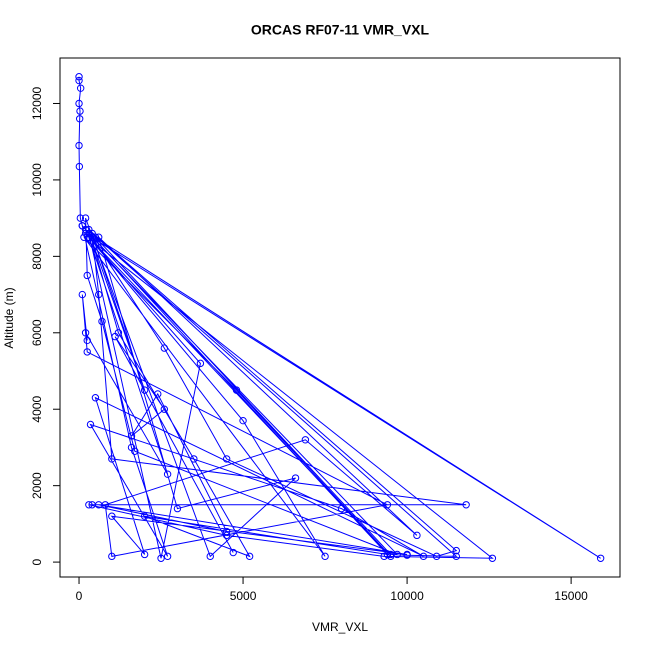  What do you see at coordinates (571, 596) in the screenshot?
I see `x-tick-label: 15000` at bounding box center [571, 596].